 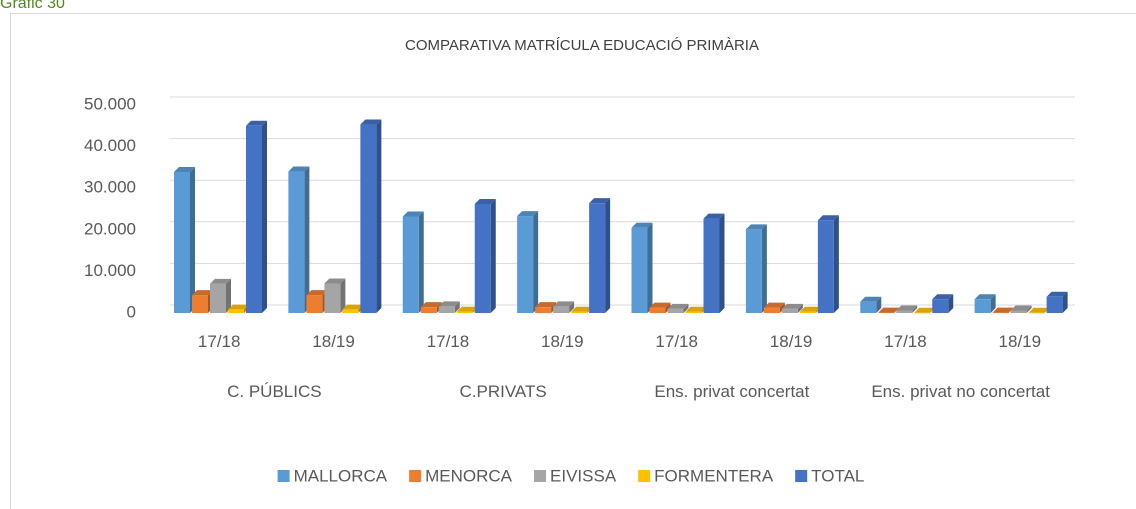 What do you see at coordinates (131, 311) in the screenshot?
I see `y-tick-label: 0` at bounding box center [131, 311].